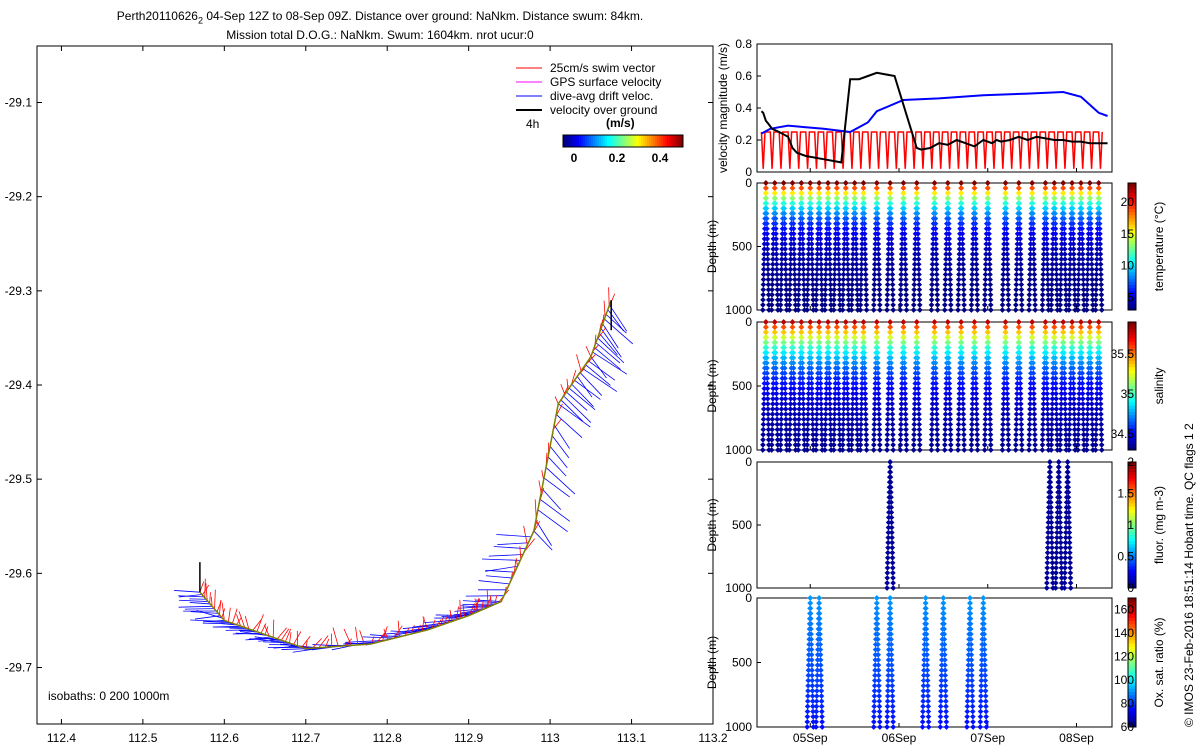 This screenshot has width=1200, height=750. What do you see at coordinates (560, 481) in the screenshot?
I see `drift-arrow` at bounding box center [560, 481].